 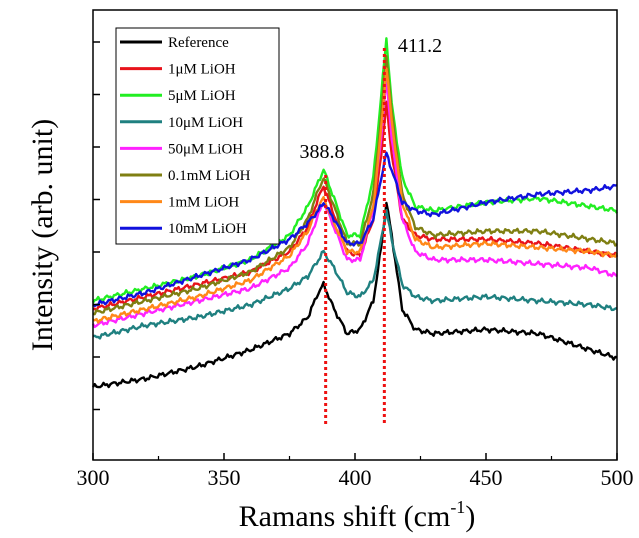 What do you see at coordinates (207, 229) in the screenshot?
I see `legend-label-7: 10mM LiOH` at bounding box center [207, 229].